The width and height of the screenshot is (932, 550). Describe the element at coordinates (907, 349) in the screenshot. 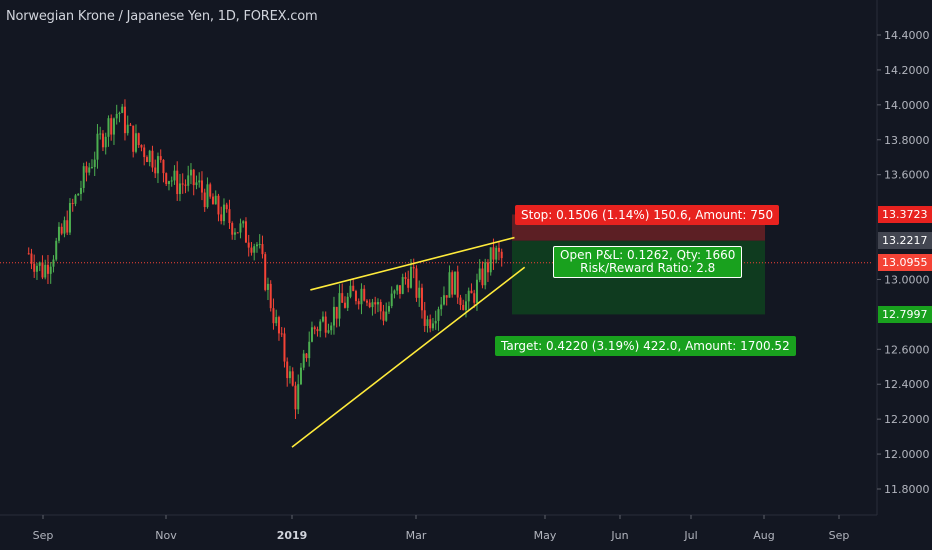

I see `price-tick-label: 12.6000` at that location.